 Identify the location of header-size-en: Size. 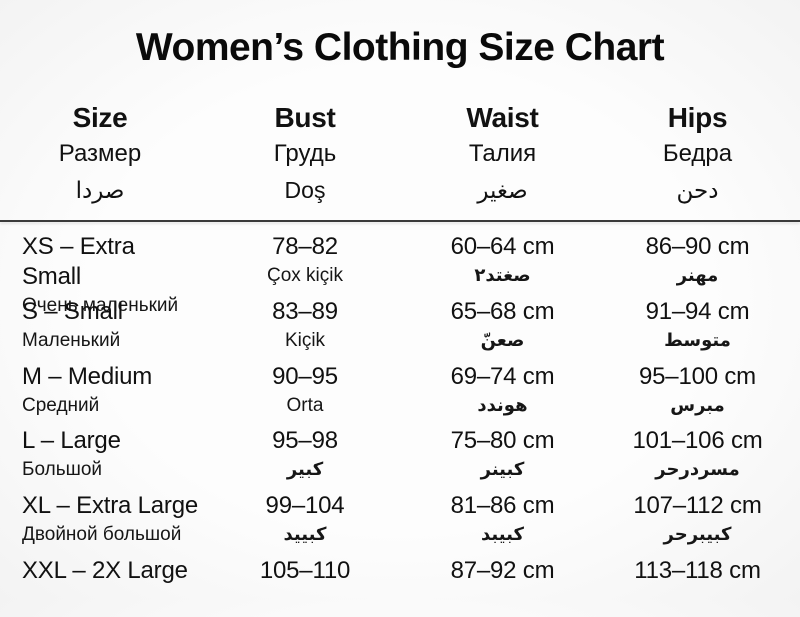
(100, 117).